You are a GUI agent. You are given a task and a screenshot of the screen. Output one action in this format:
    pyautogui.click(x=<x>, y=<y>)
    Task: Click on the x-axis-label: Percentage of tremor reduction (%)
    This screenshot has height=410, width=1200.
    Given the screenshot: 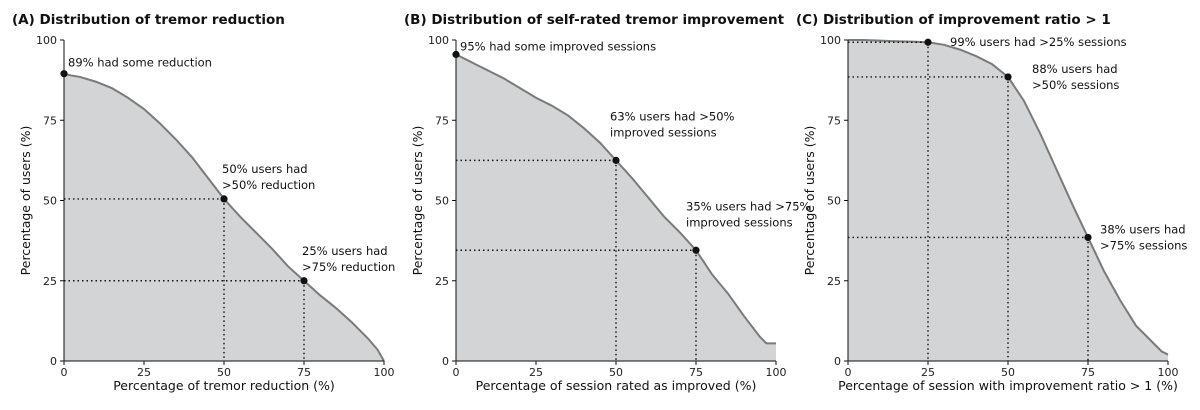 What is the action you would take?
    pyautogui.click(x=224, y=385)
    